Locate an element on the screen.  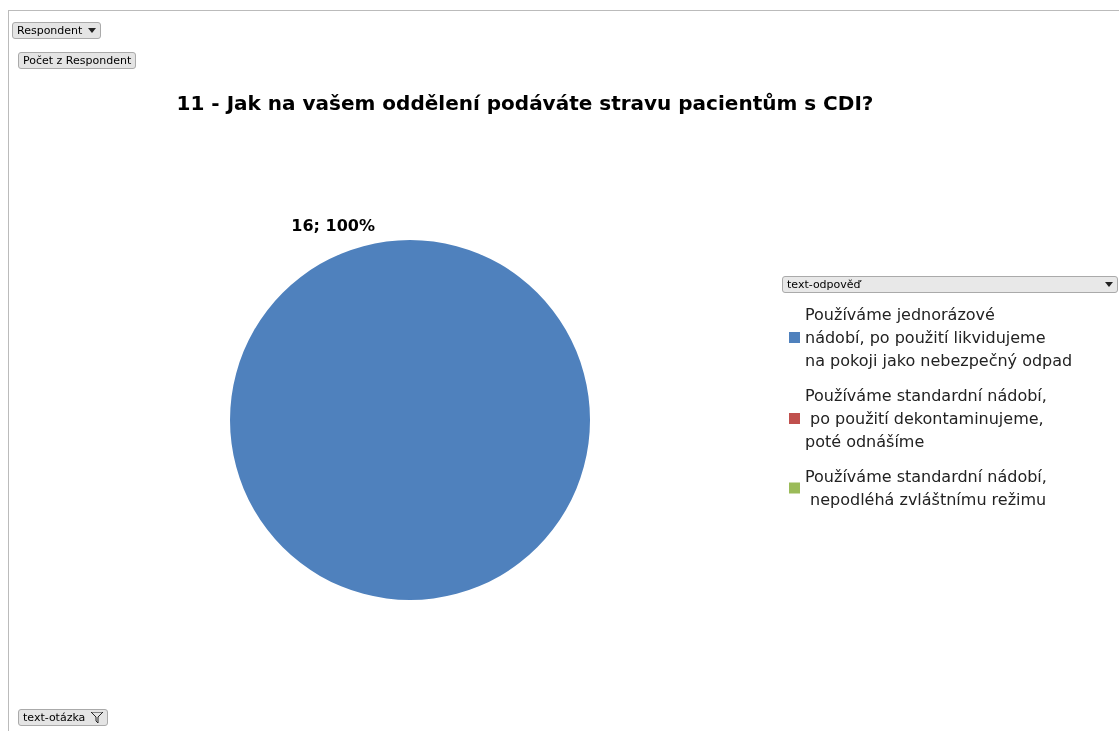
legend-label: Používáme jednorázové nádobí, po použití likvidujeme na pokoji jako nebezpečný odpad is located at coordinates (939, 337).